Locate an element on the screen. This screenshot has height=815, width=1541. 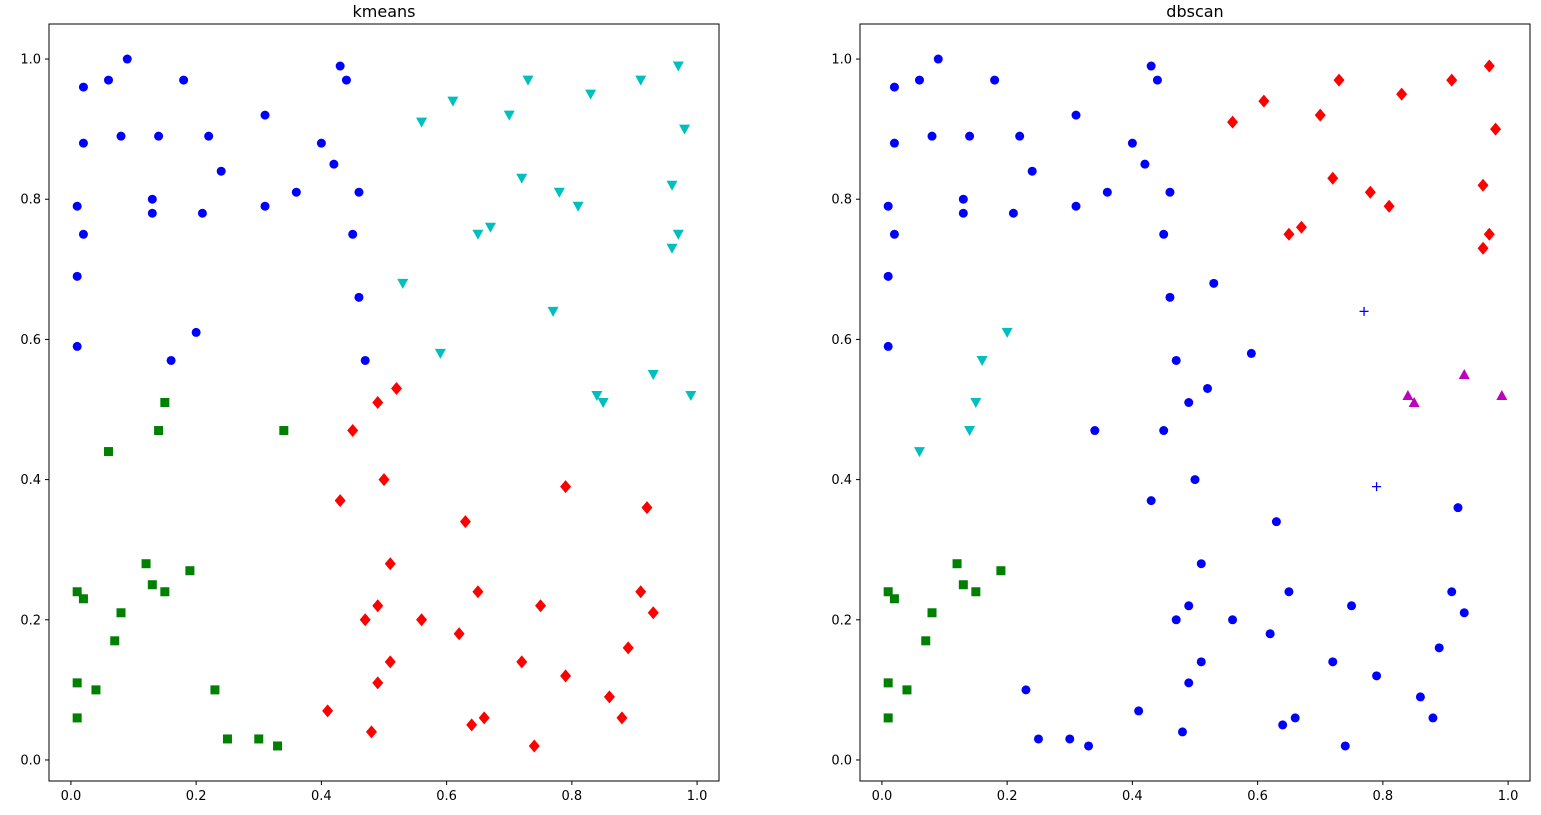
kmeans-y-tick-label-1: 0.2 is located at coordinates (30, 620).